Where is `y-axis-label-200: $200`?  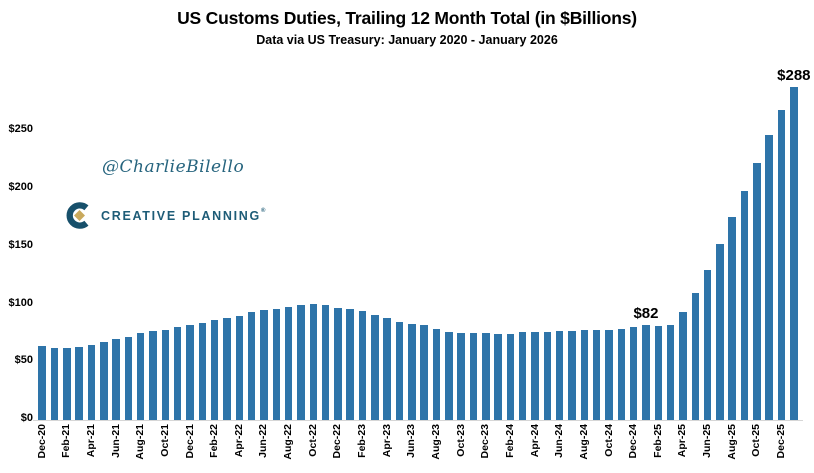 y-axis-label-200: $200 is located at coordinates (20, 186).